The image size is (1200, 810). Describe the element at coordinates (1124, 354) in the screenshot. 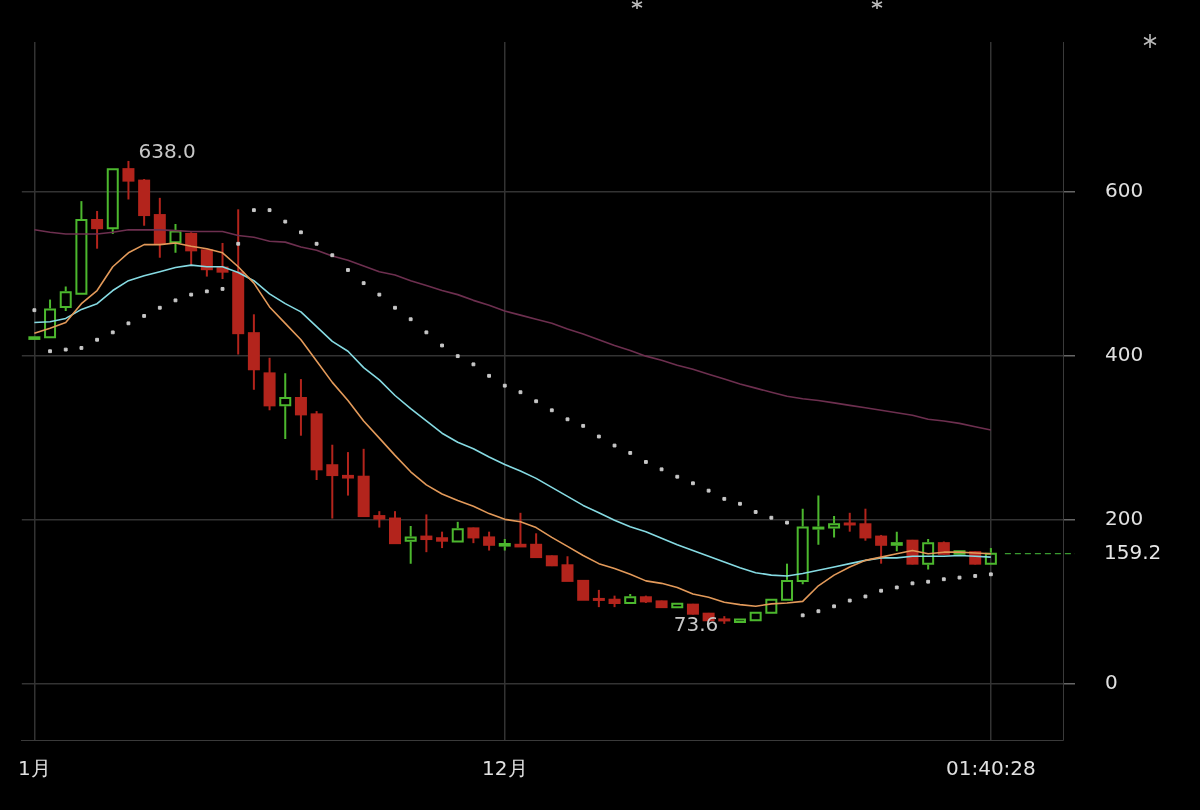

I see `y-tick-label: 400` at that location.